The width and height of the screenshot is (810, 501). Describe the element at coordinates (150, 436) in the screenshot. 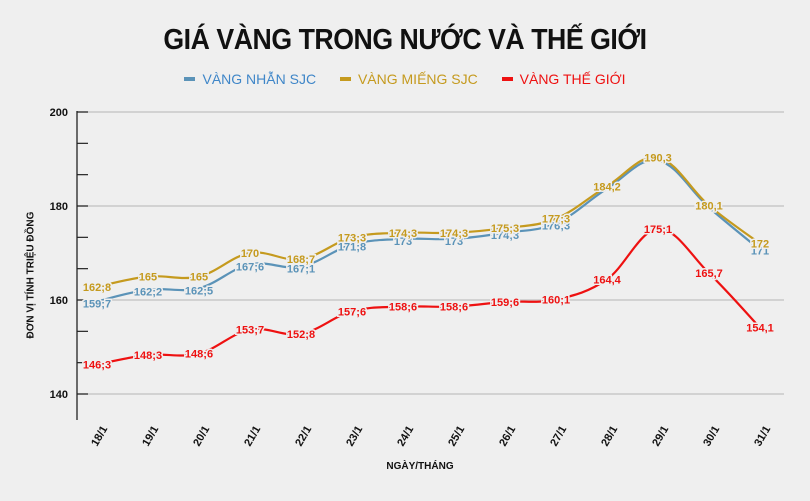

I see `x-tick-label: 19/1` at that location.